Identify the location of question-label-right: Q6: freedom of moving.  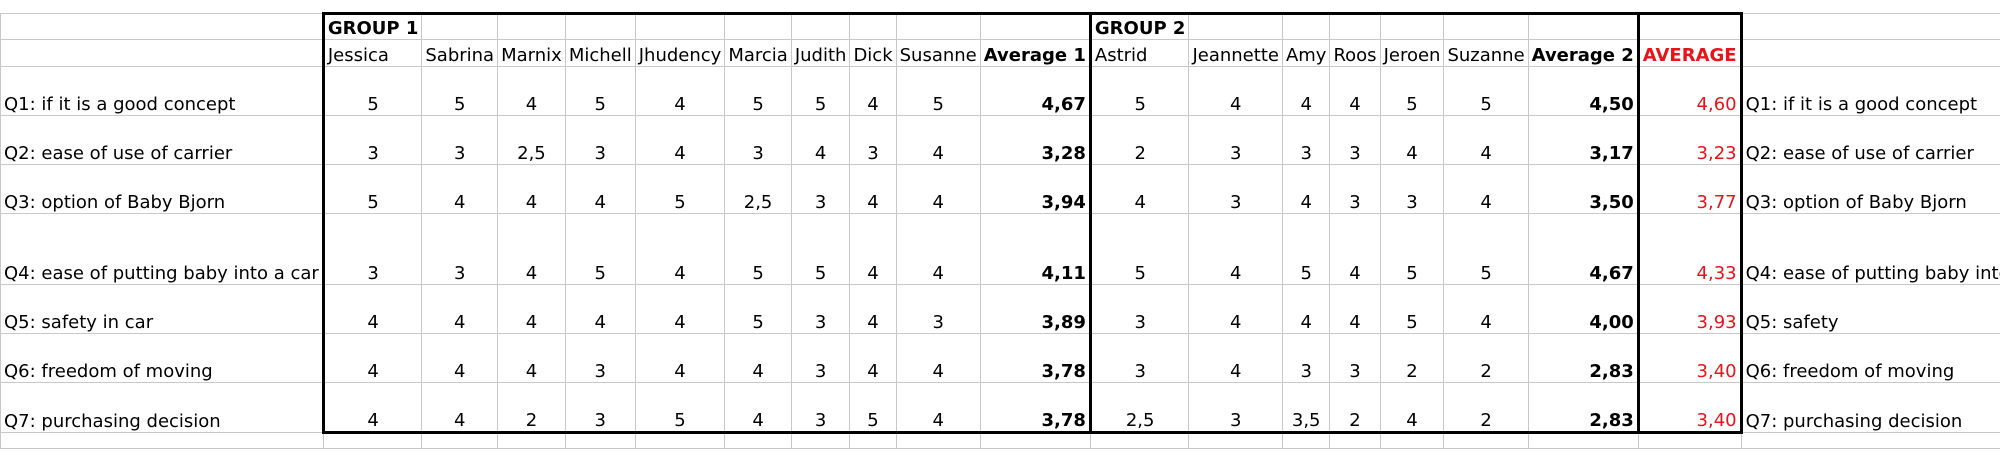
(1870, 358).